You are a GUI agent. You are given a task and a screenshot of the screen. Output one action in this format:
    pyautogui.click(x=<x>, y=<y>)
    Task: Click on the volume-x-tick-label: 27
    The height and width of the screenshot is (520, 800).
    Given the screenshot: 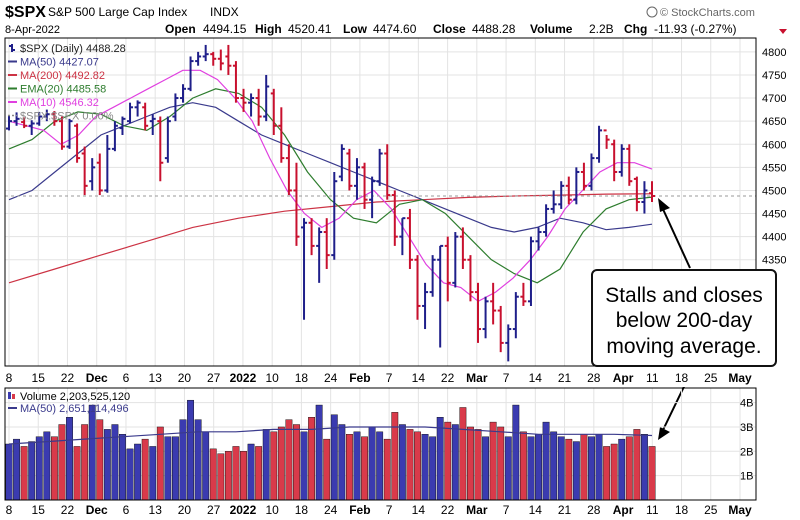 What is the action you would take?
    pyautogui.click(x=214, y=510)
    